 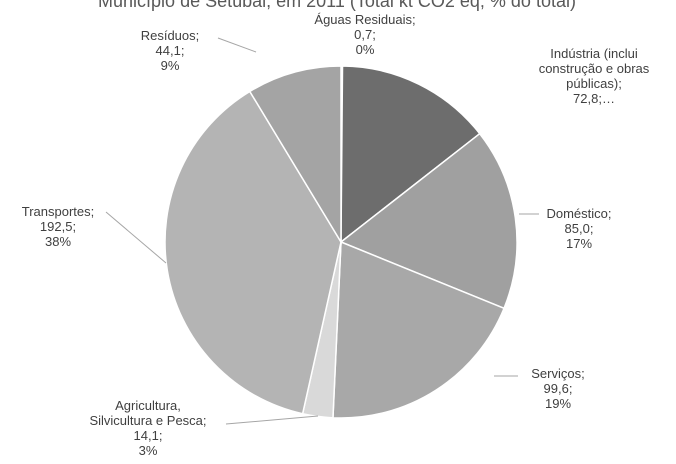 I want to click on leader-line-residuos, so click(x=237, y=45).